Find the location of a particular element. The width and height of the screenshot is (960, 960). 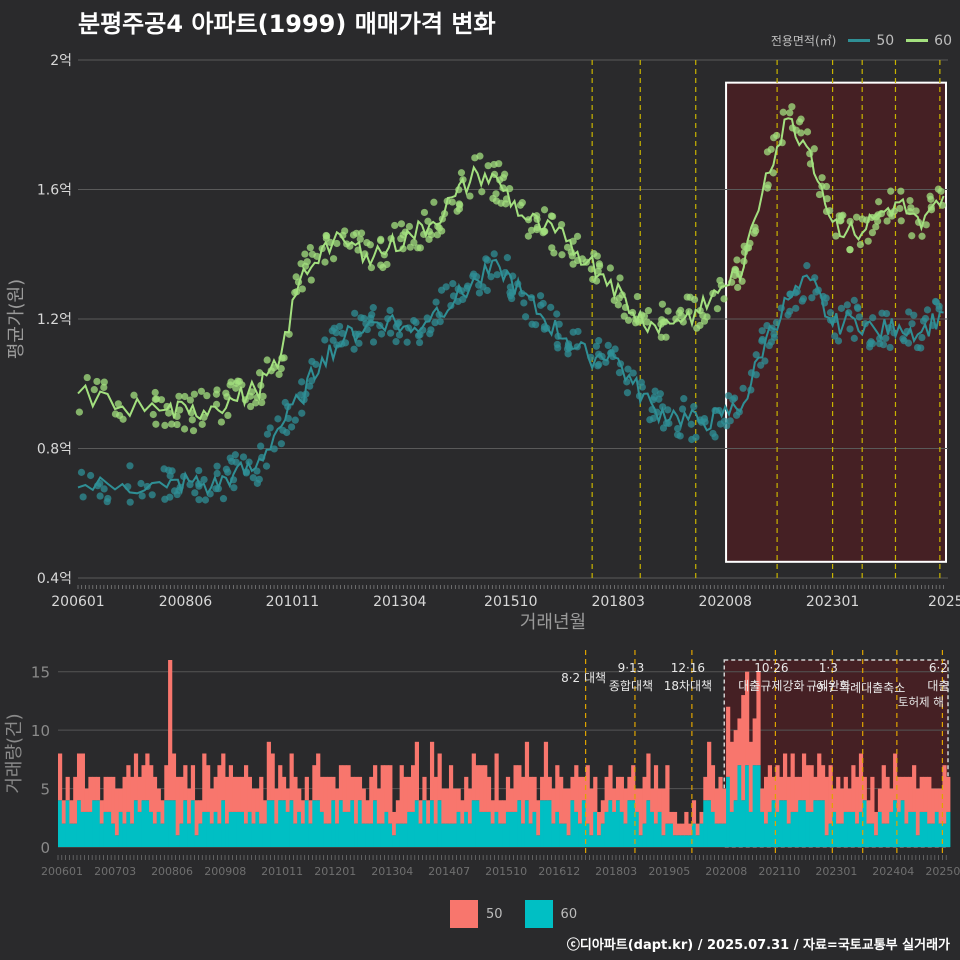

x-tick-label: 201905 is located at coordinates (669, 871).